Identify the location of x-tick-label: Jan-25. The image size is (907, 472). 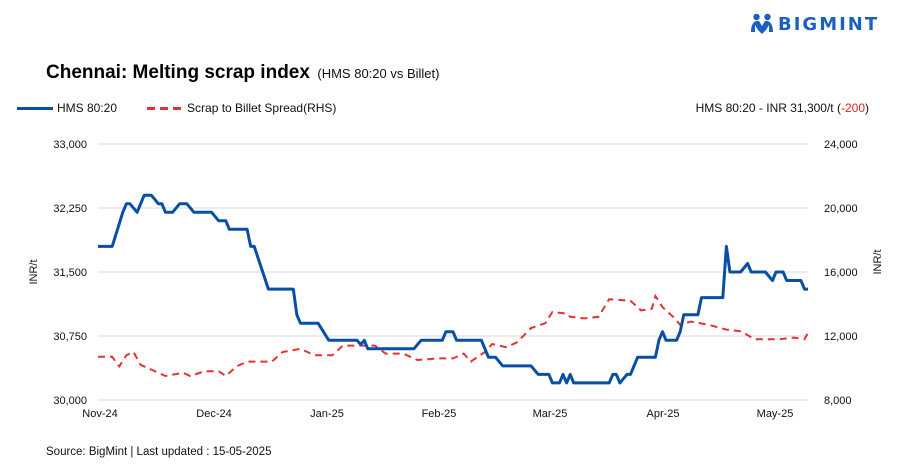
(327, 414).